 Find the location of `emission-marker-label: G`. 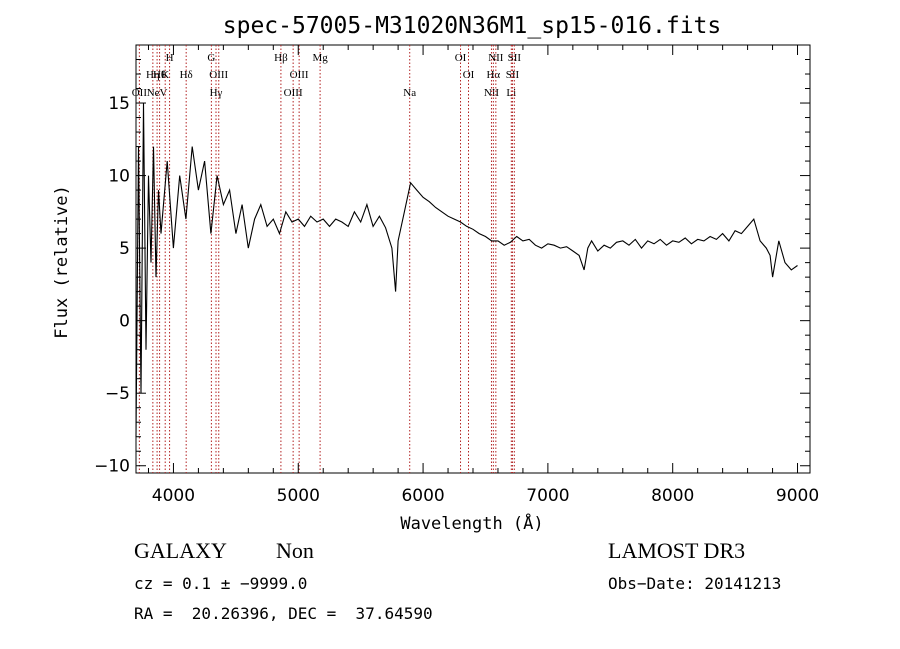

emission-marker-label: G is located at coordinates (211, 58).